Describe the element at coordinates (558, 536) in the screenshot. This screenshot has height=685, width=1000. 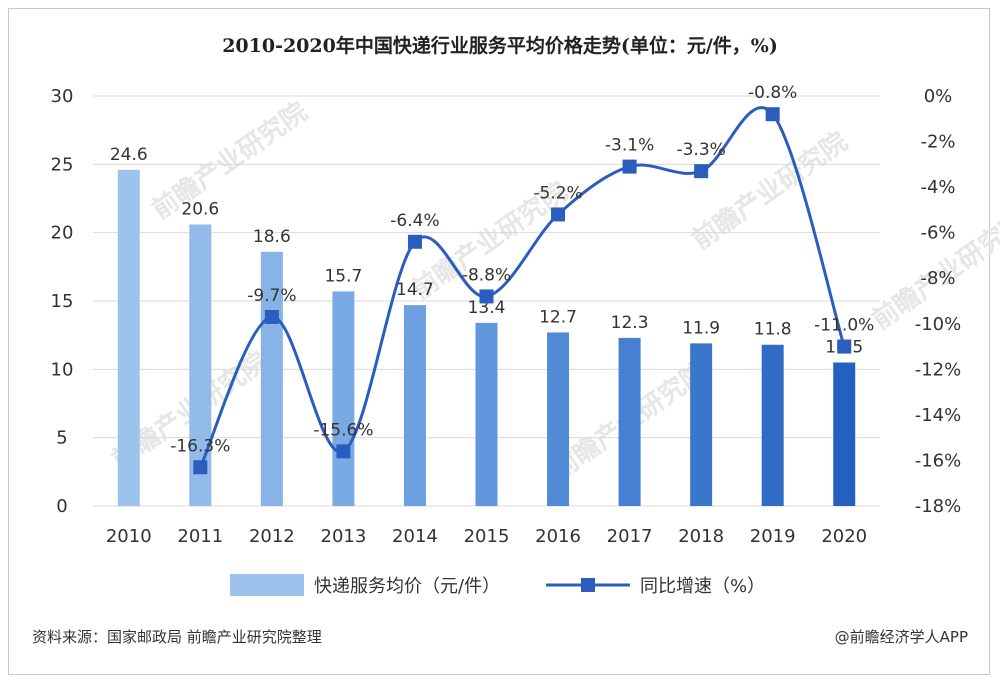
I see `x-tick: 2016` at that location.